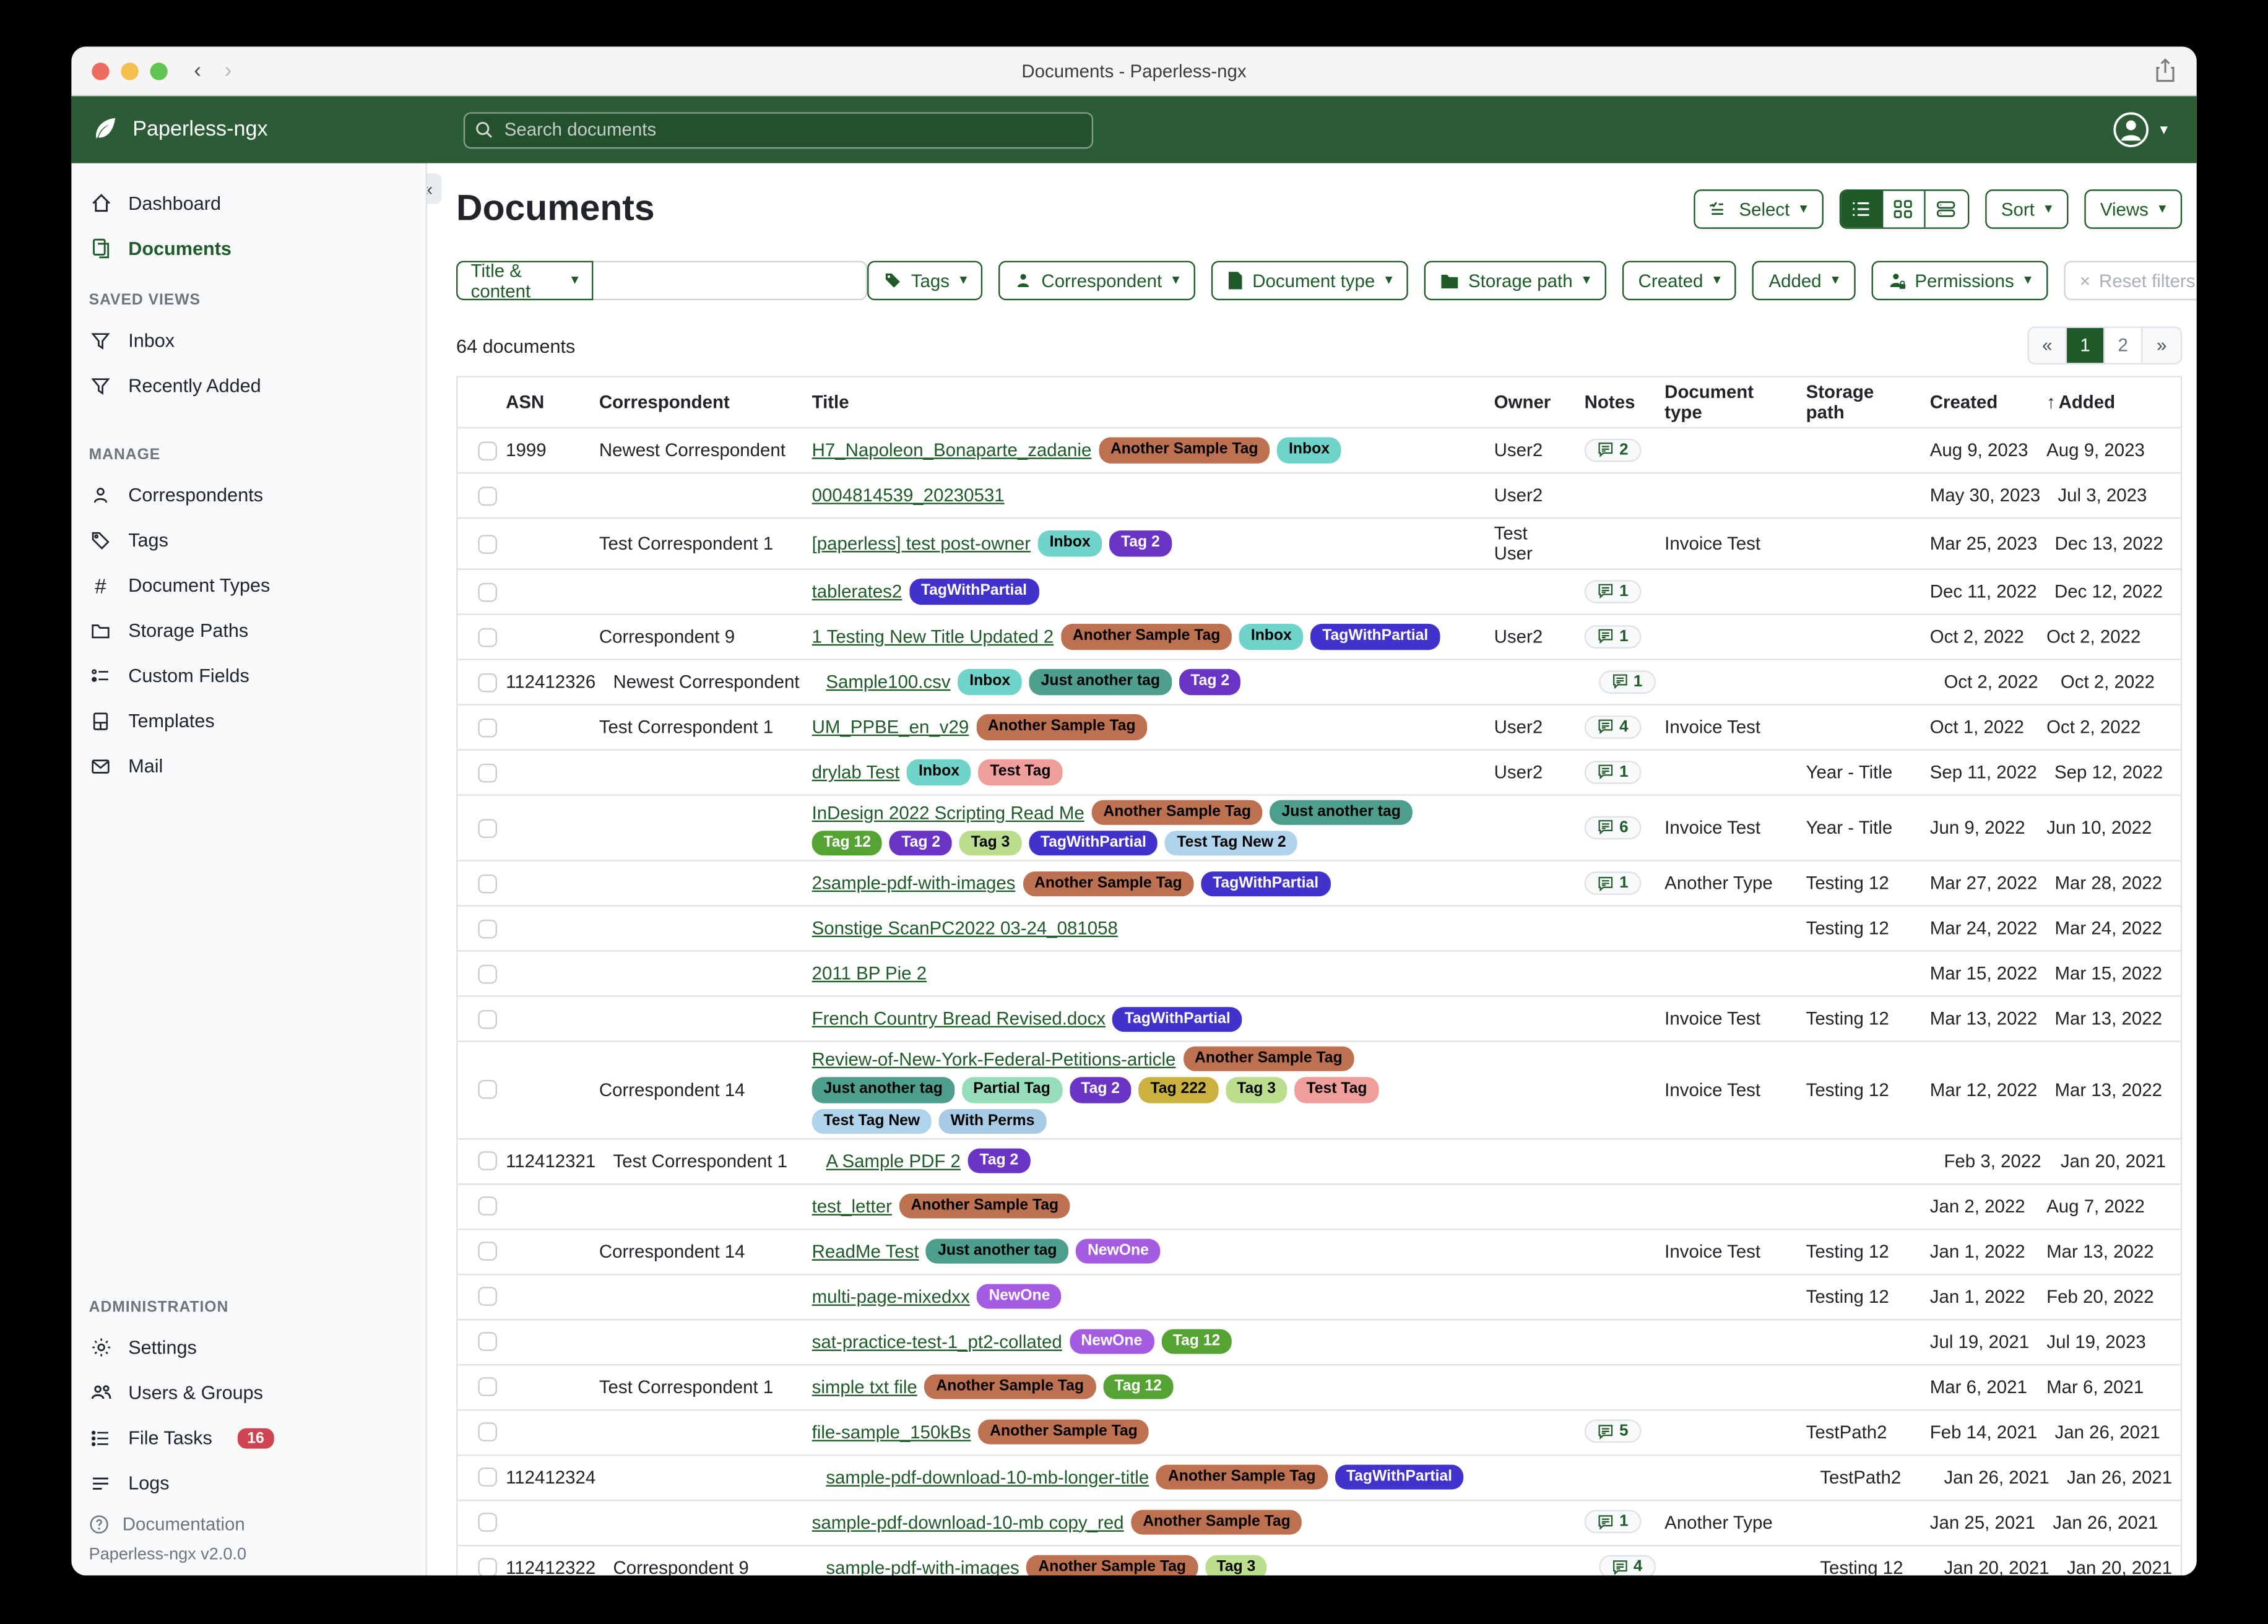 The width and height of the screenshot is (2268, 1624). What do you see at coordinates (864, 1386) in the screenshot?
I see `document-link: simple txt file` at bounding box center [864, 1386].